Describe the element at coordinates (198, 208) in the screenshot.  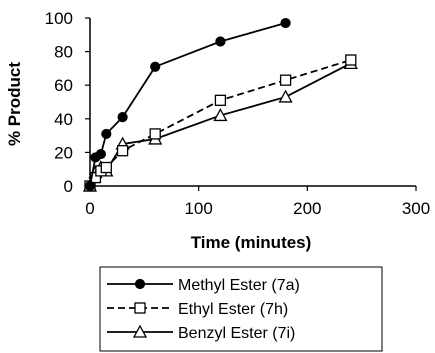
I see `x-tick-label: 100` at that location.